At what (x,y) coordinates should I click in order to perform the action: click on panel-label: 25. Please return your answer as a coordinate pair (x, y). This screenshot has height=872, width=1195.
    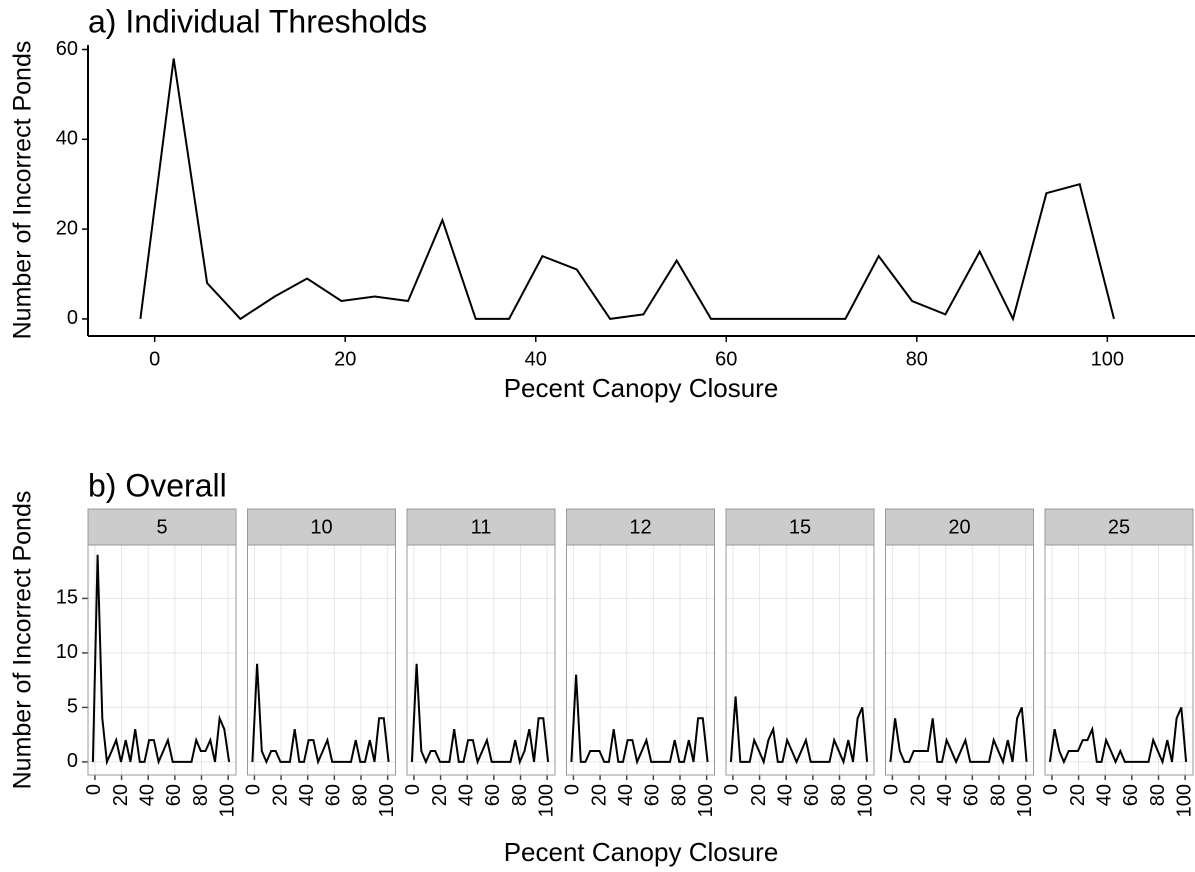
    Looking at the image, I should click on (1119, 527).